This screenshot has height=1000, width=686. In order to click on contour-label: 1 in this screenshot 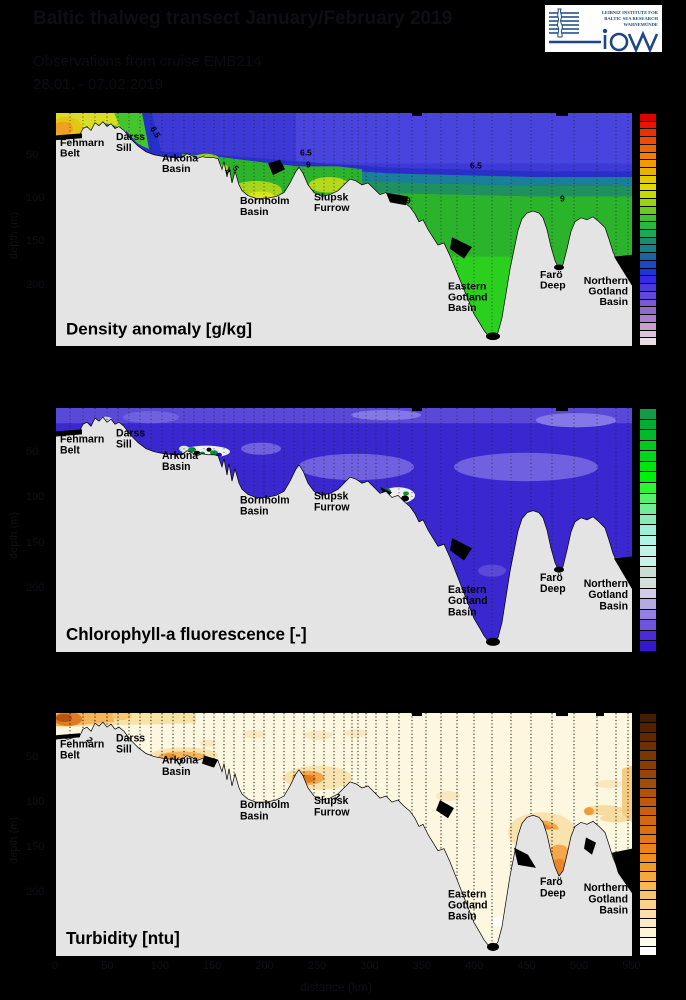, I will do `click(338, 796)`.